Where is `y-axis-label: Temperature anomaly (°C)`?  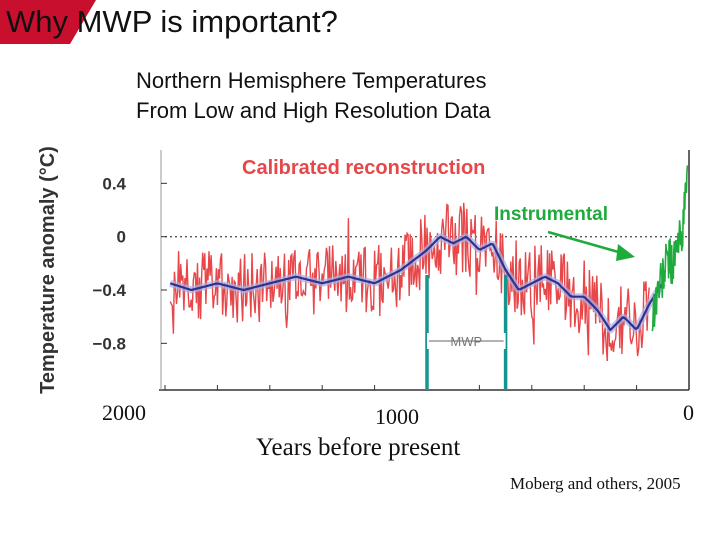 y-axis-label: Temperature anomaly (°C) is located at coordinates (48, 270).